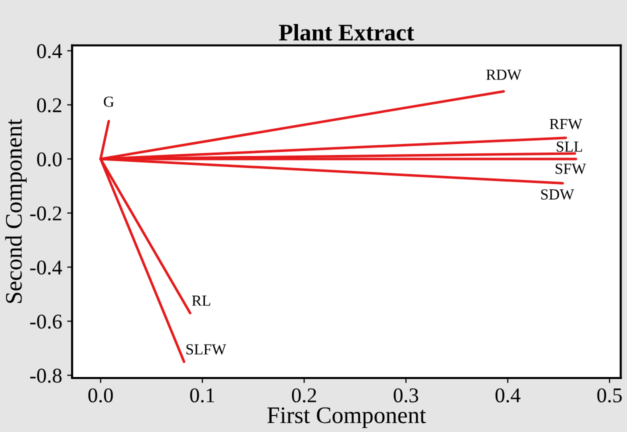  What do you see at coordinates (46, 213) in the screenshot?
I see `y-tick-label: -0.2` at bounding box center [46, 213].